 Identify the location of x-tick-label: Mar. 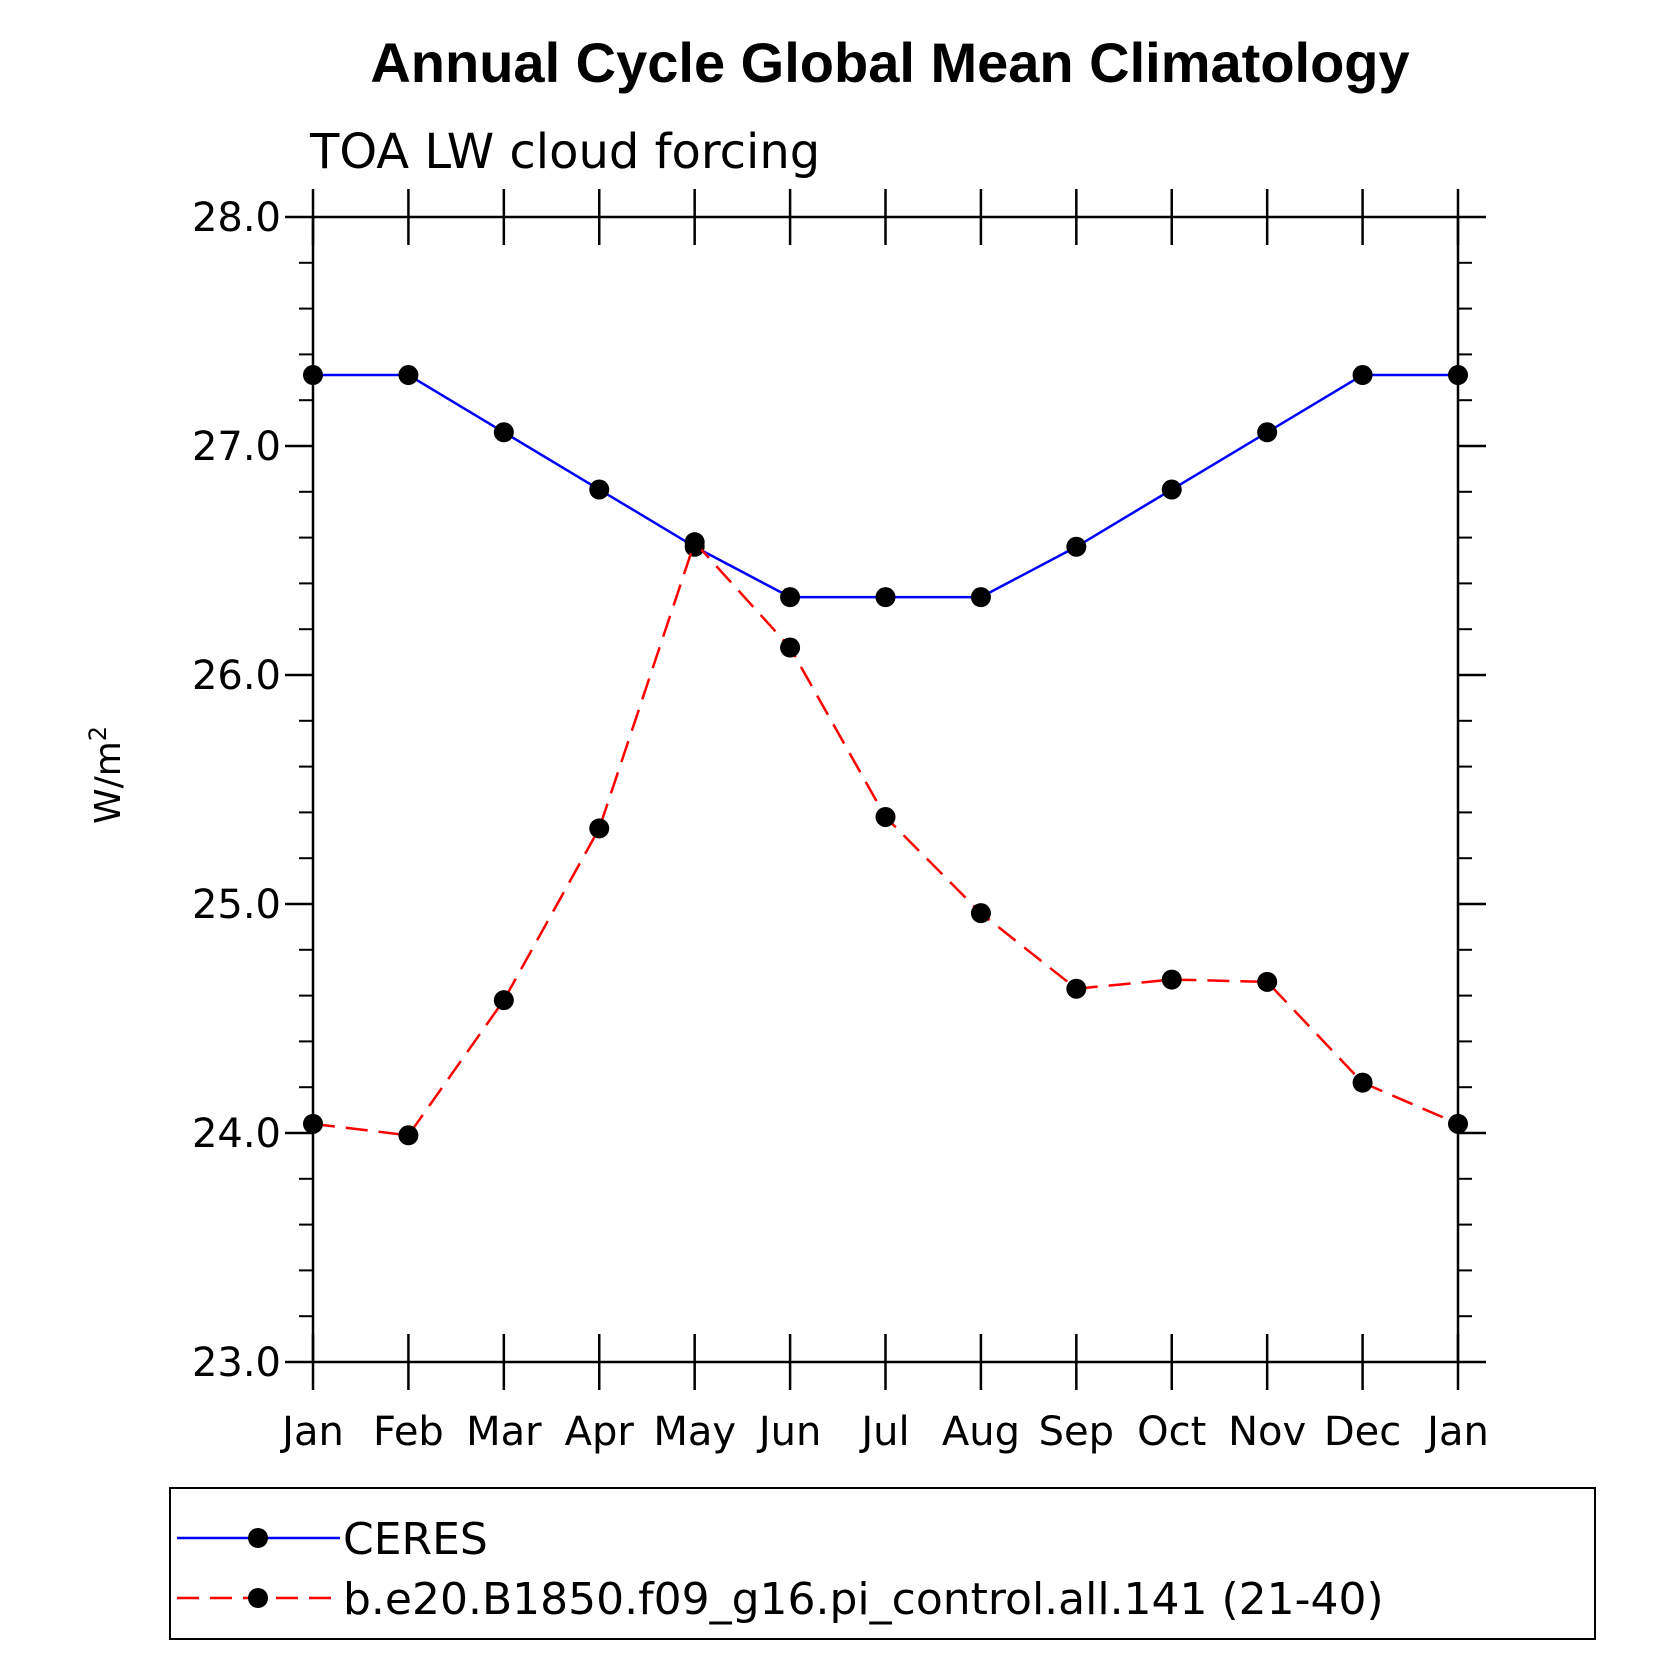
(504, 1432).